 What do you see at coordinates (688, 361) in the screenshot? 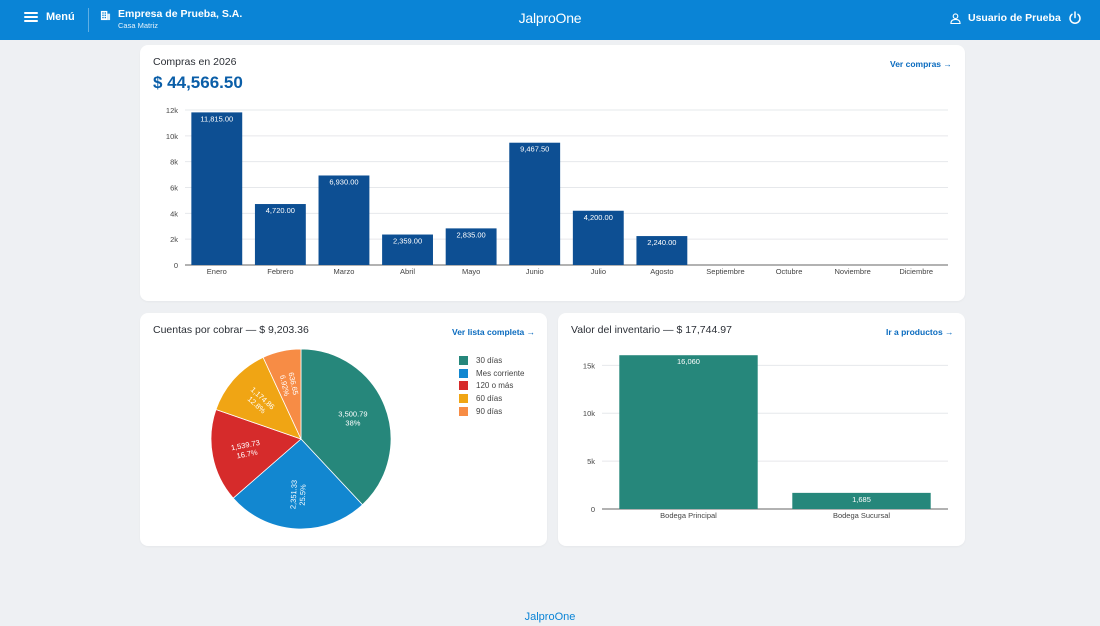
I see `bar-value-label: 16,060` at bounding box center [688, 361].